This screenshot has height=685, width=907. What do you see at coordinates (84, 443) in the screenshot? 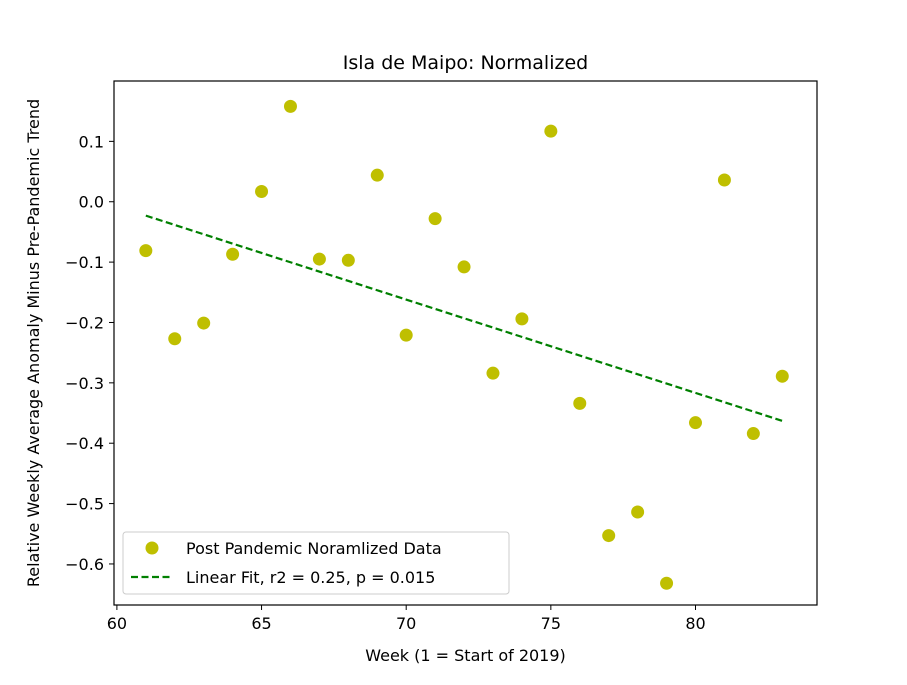
I see `y-tick-label: −0.4` at bounding box center [84, 443].